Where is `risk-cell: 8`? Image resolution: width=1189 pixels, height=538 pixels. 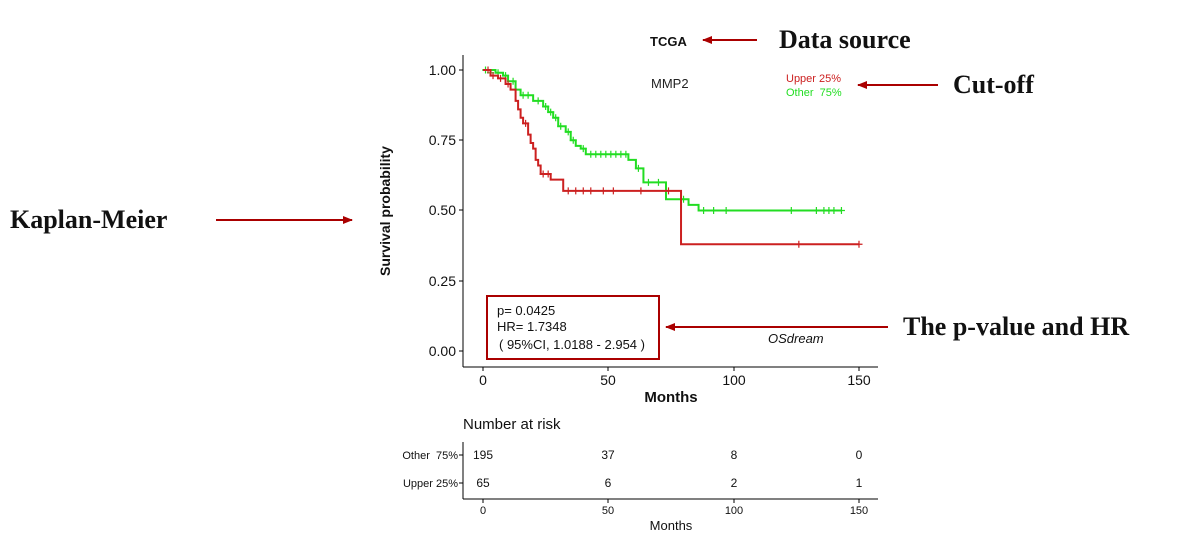 risk-cell: 8 is located at coordinates (734, 455).